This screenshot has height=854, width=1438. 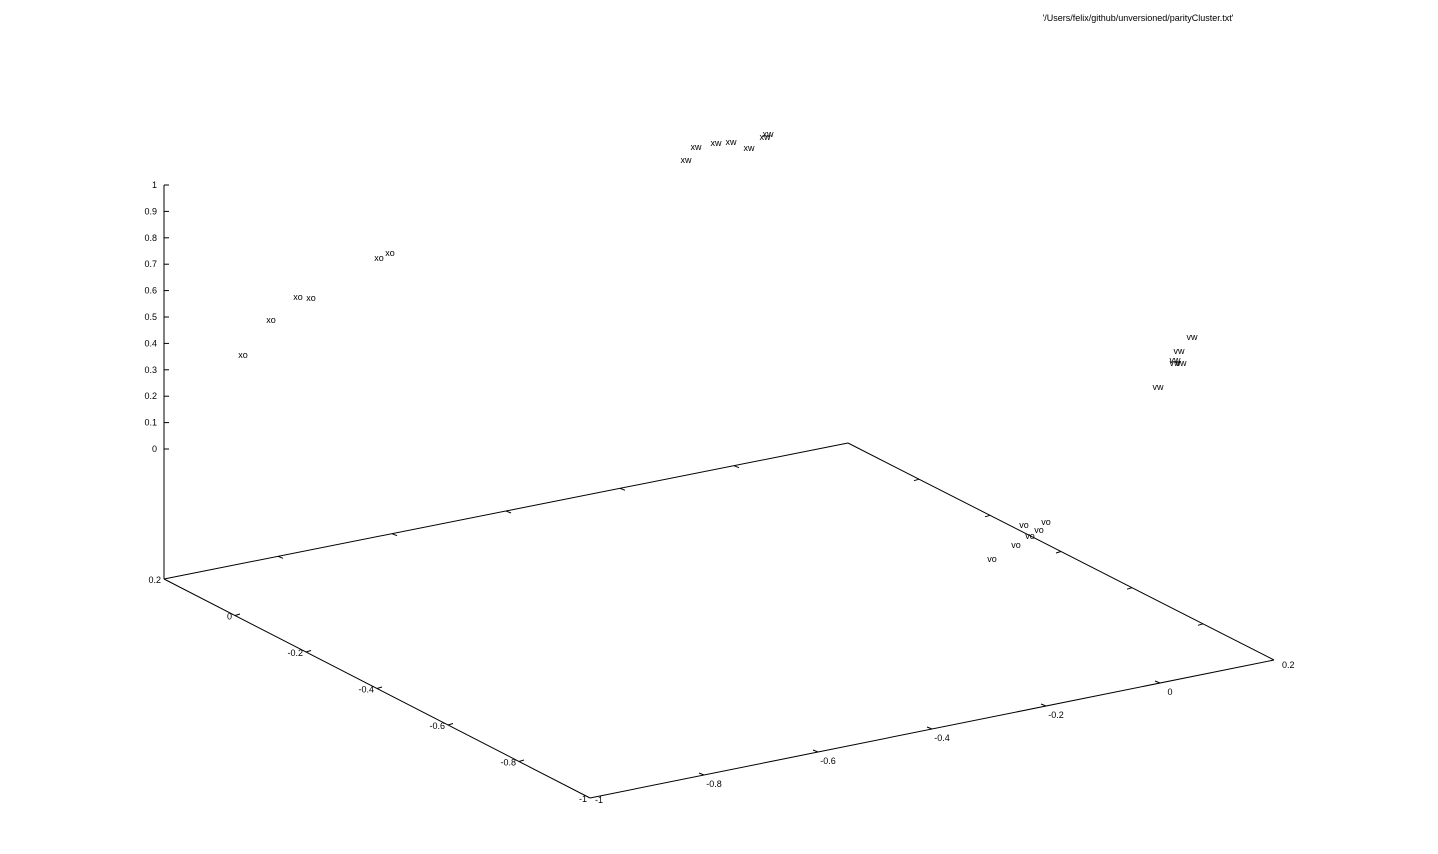 What do you see at coordinates (150, 238) in the screenshot?
I see `z-tick-label: 0.8` at bounding box center [150, 238].